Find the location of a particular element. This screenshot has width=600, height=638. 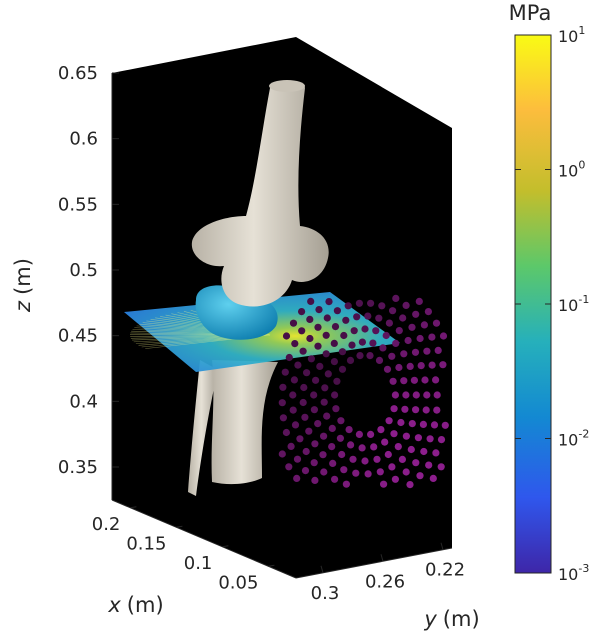

svg-text:z(m): z (m) is located at coordinates (23, 285).